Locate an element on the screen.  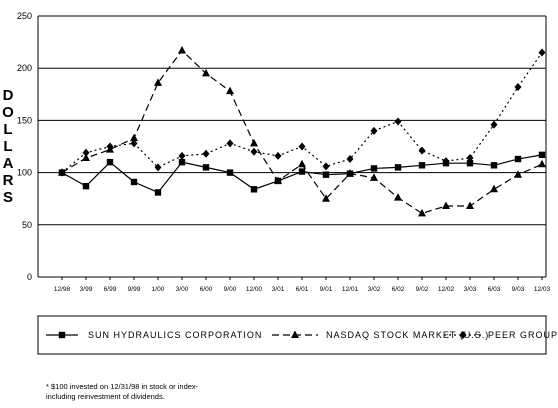
y-tick-label: 200 is located at coordinates (24, 68).